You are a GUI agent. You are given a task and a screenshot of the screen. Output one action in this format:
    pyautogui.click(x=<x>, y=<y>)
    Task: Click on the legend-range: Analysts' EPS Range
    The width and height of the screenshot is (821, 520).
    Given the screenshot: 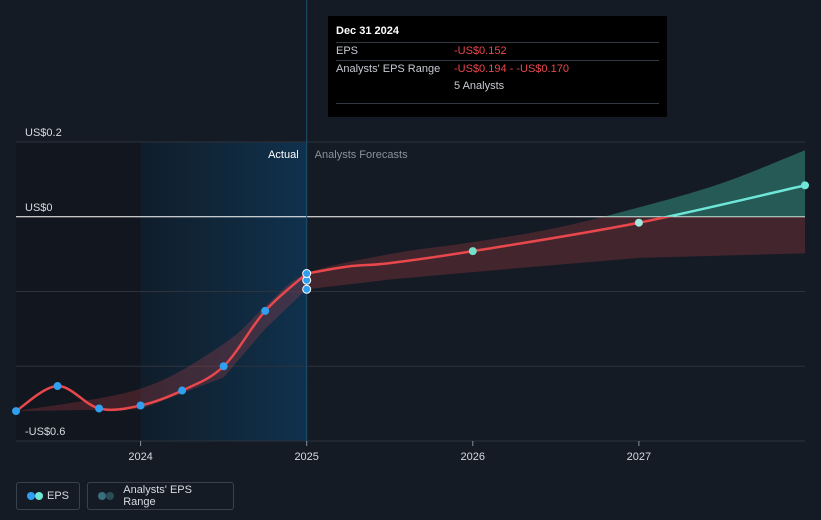 What is the action you would take?
    pyautogui.click(x=160, y=496)
    